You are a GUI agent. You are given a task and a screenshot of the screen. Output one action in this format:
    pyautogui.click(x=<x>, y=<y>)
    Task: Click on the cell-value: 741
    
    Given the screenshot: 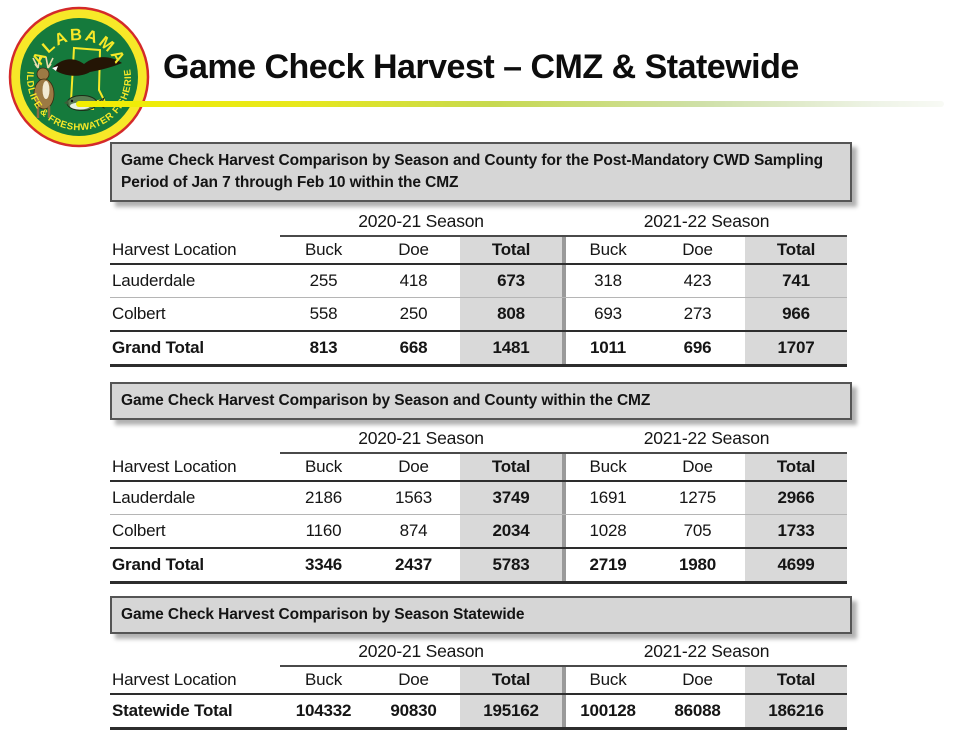 What is the action you would take?
    pyautogui.click(x=796, y=281)
    